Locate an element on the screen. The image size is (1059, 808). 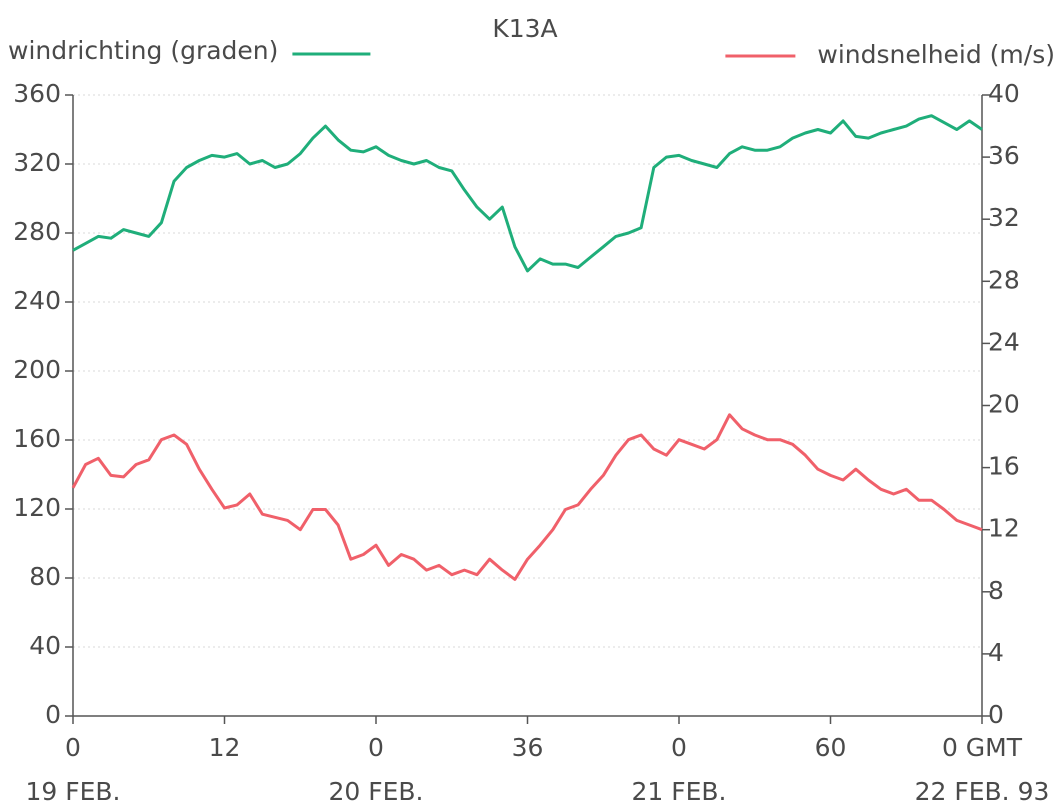
y2-tick-label: 40 is located at coordinates (1004, 93).